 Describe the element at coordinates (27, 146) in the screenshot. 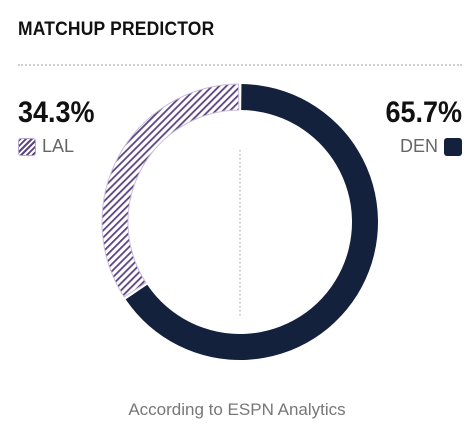

I see `lal-hatch-swatch-icon` at that location.